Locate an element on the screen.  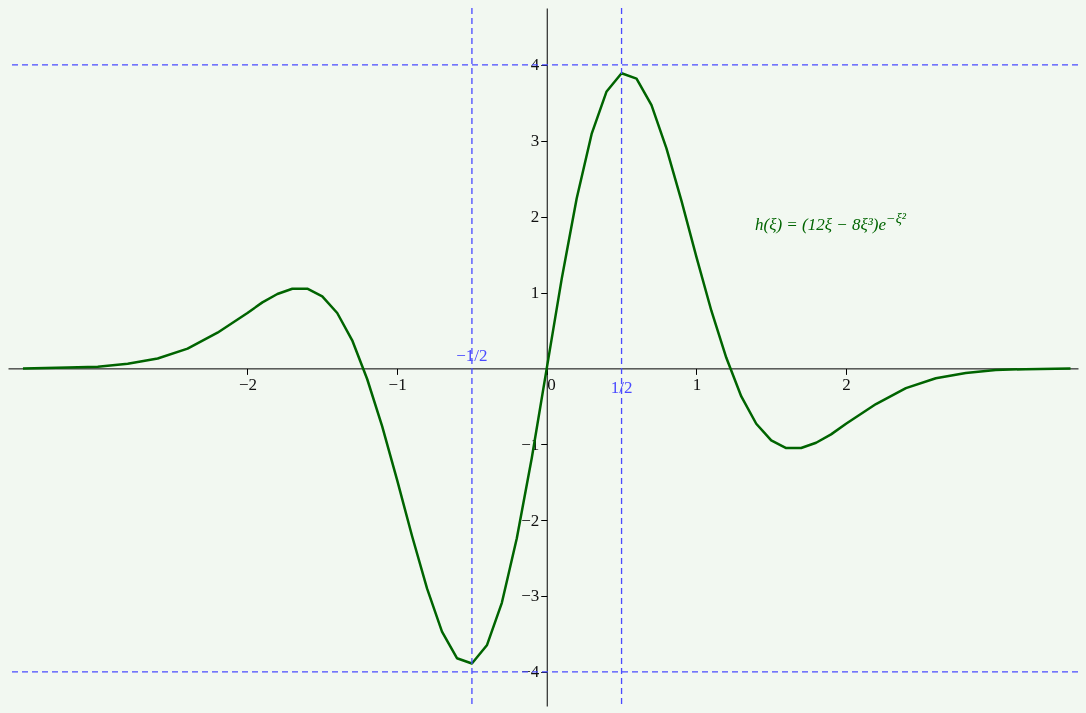
ref-line-label: −1/2 is located at coordinates (472, 356).